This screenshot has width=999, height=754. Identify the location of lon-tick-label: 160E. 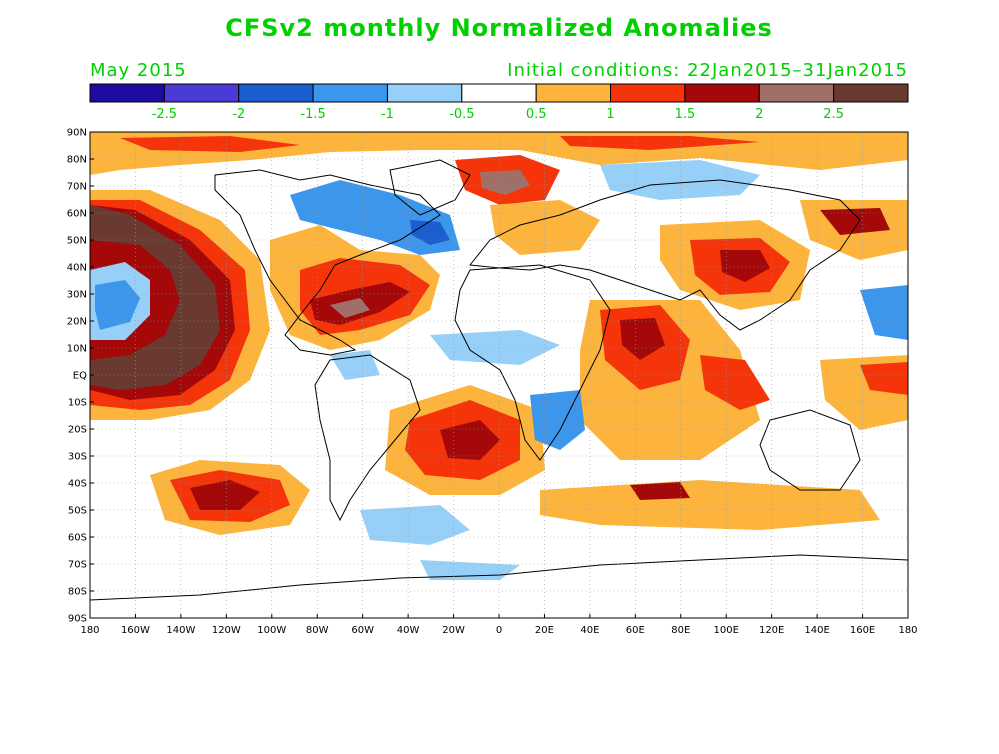
(862, 630).